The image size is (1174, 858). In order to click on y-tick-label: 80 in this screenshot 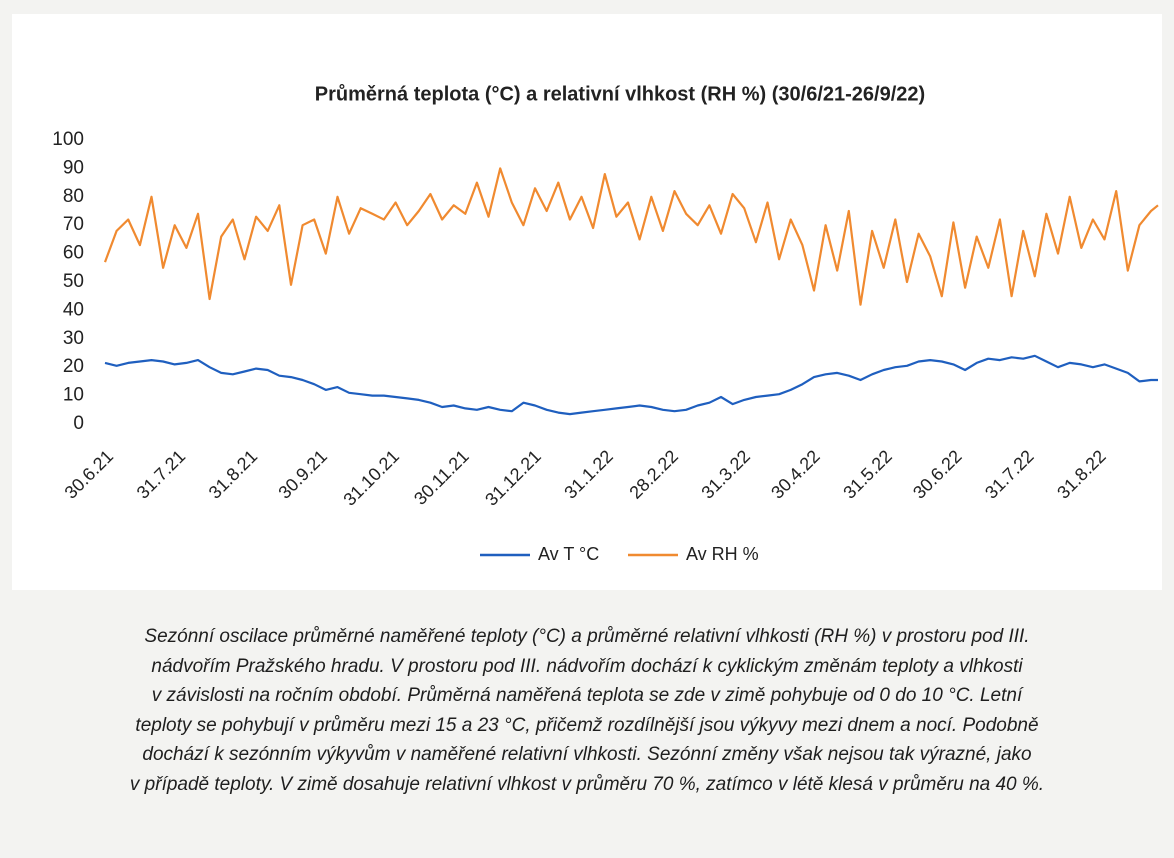, I will do `click(73, 196)`.